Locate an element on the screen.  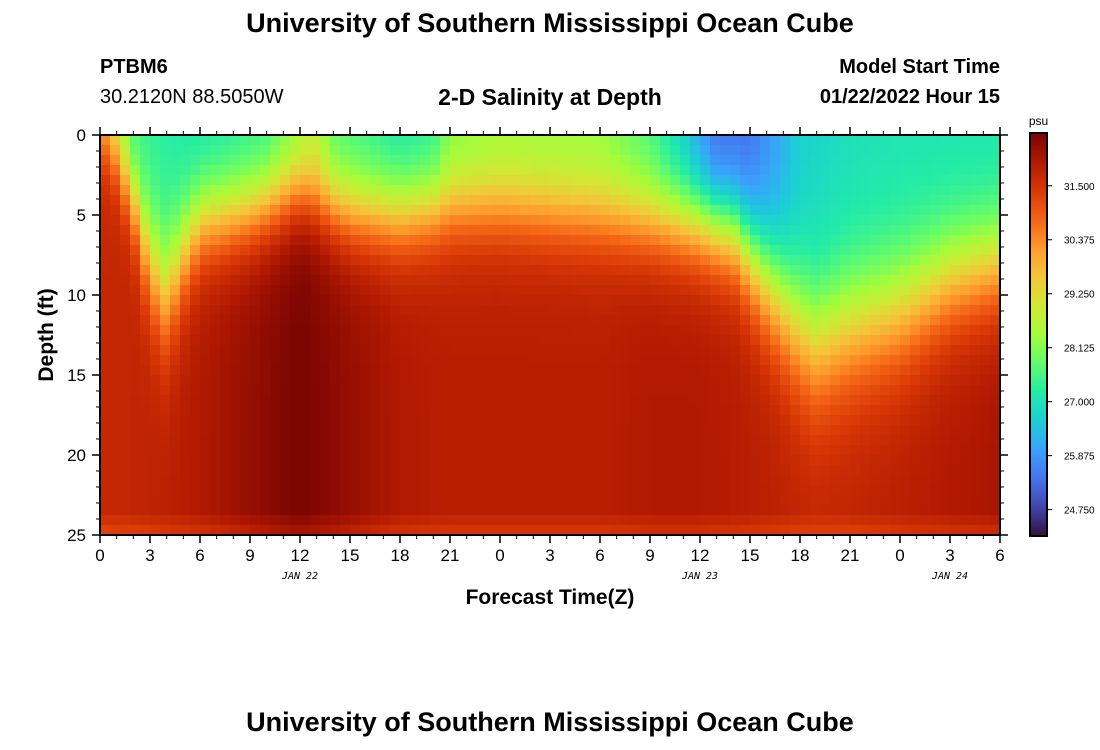
x-tick-label: 3 is located at coordinates (549, 555).